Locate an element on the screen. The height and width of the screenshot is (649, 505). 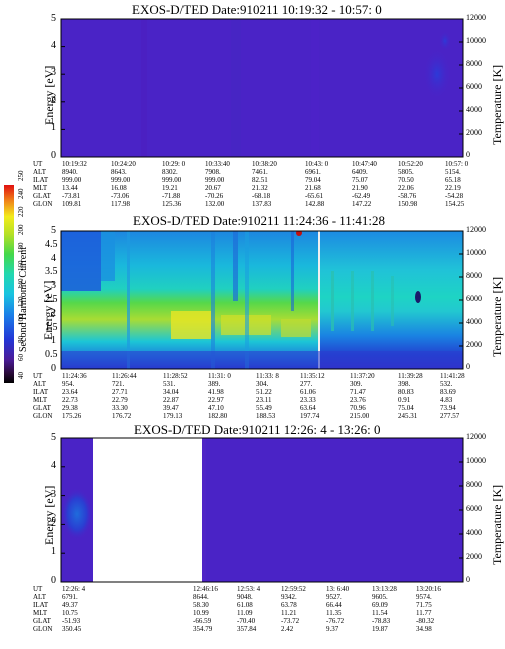
info-cell: 13.44 is located at coordinates (70, 188).